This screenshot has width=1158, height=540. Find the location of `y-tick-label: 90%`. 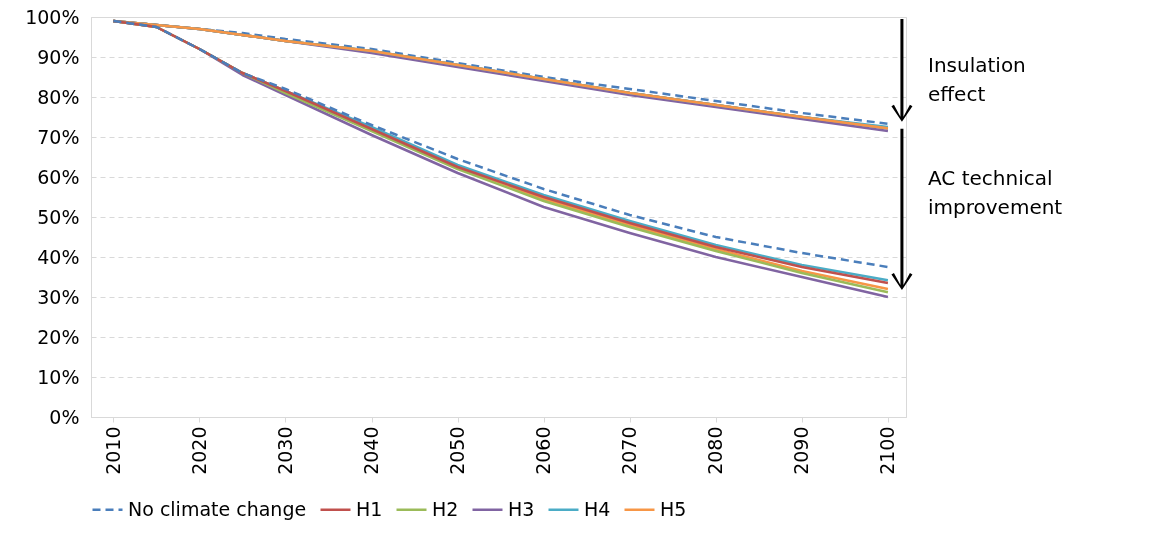

y-tick-label: 90% is located at coordinates (58, 56).